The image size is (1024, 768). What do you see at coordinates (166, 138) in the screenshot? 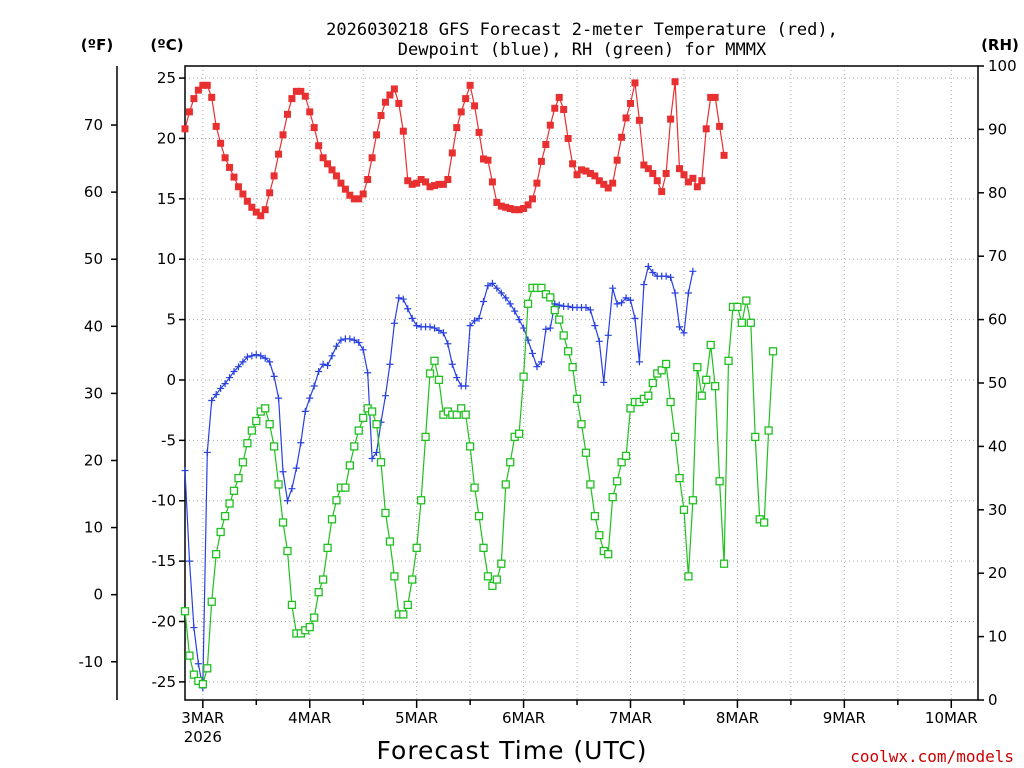
I see `celsius-tick-label: 20` at bounding box center [166, 138].